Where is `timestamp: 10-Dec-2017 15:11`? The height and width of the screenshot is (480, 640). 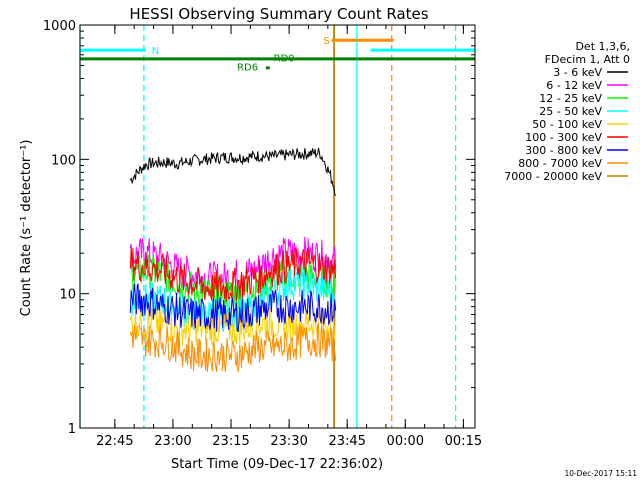 timestamp: 10-Dec-2017 15:11 is located at coordinates (600, 473).